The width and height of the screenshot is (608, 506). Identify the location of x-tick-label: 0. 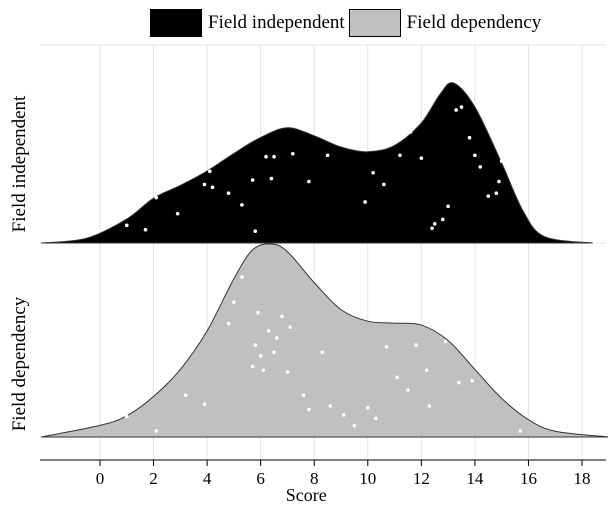
(100, 478).